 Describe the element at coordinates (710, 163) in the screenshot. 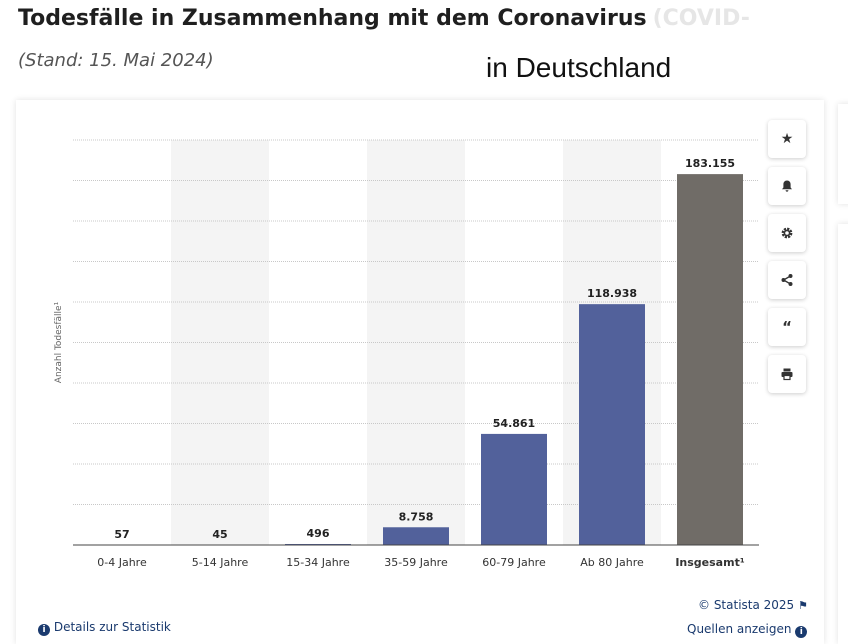

I see `bar-value-label: 183.155` at that location.